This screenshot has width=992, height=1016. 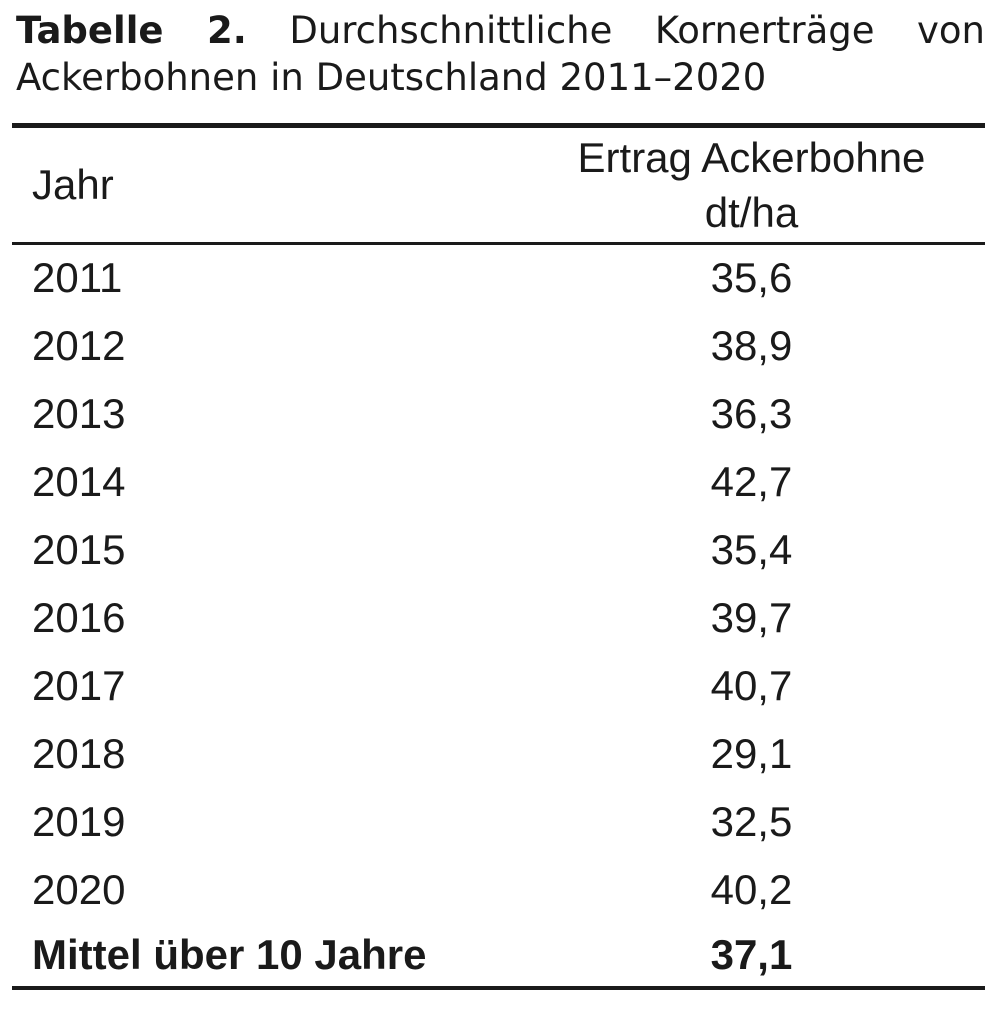 What do you see at coordinates (637, 30) in the screenshot?
I see `table-caption-text: Durchschnittliche Kornerträge von` at bounding box center [637, 30].